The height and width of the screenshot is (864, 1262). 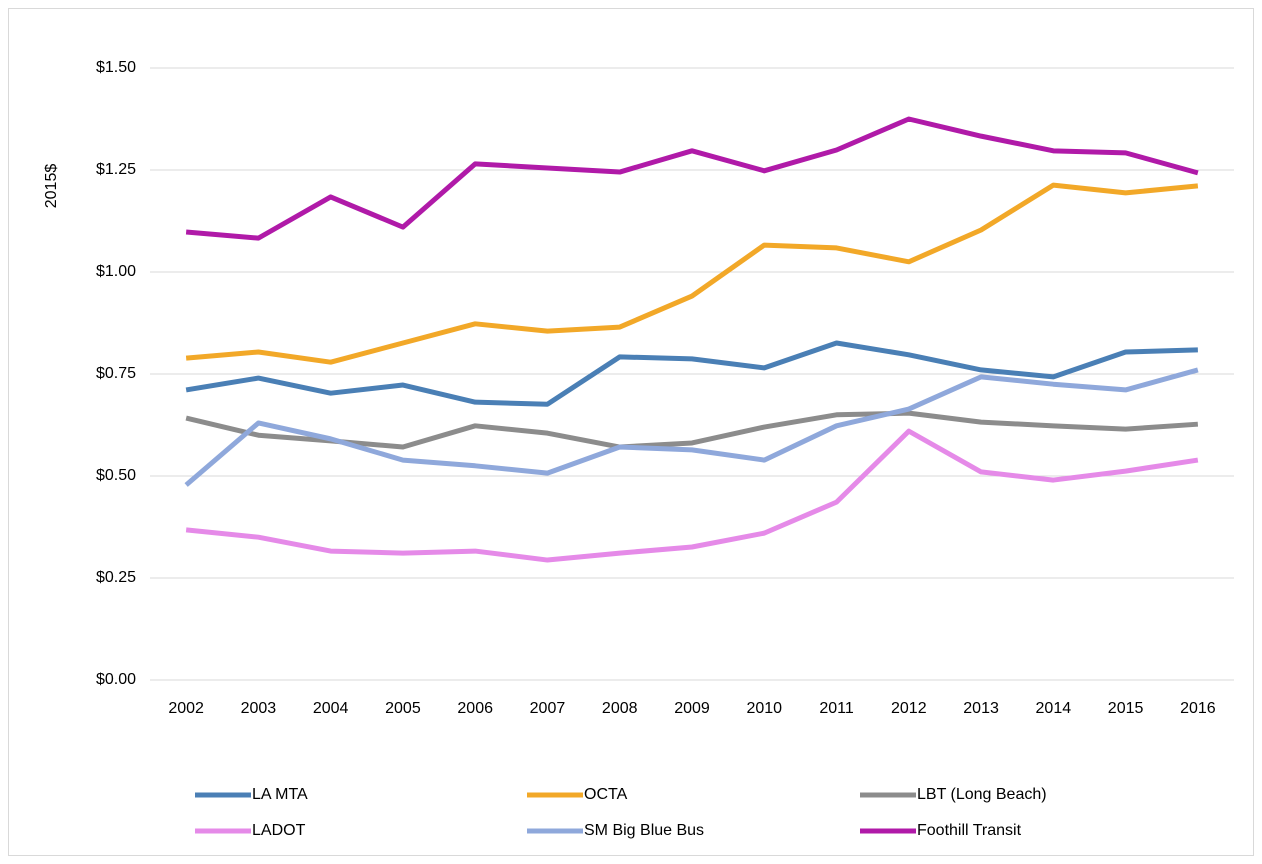 I want to click on legend-label: LA MTA, so click(x=280, y=794).